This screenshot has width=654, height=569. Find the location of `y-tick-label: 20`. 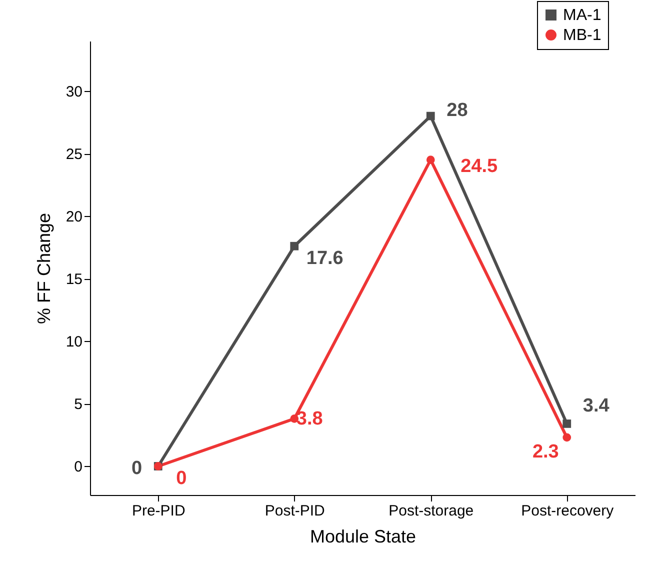

y-tick-label: 20 is located at coordinates (74, 217).